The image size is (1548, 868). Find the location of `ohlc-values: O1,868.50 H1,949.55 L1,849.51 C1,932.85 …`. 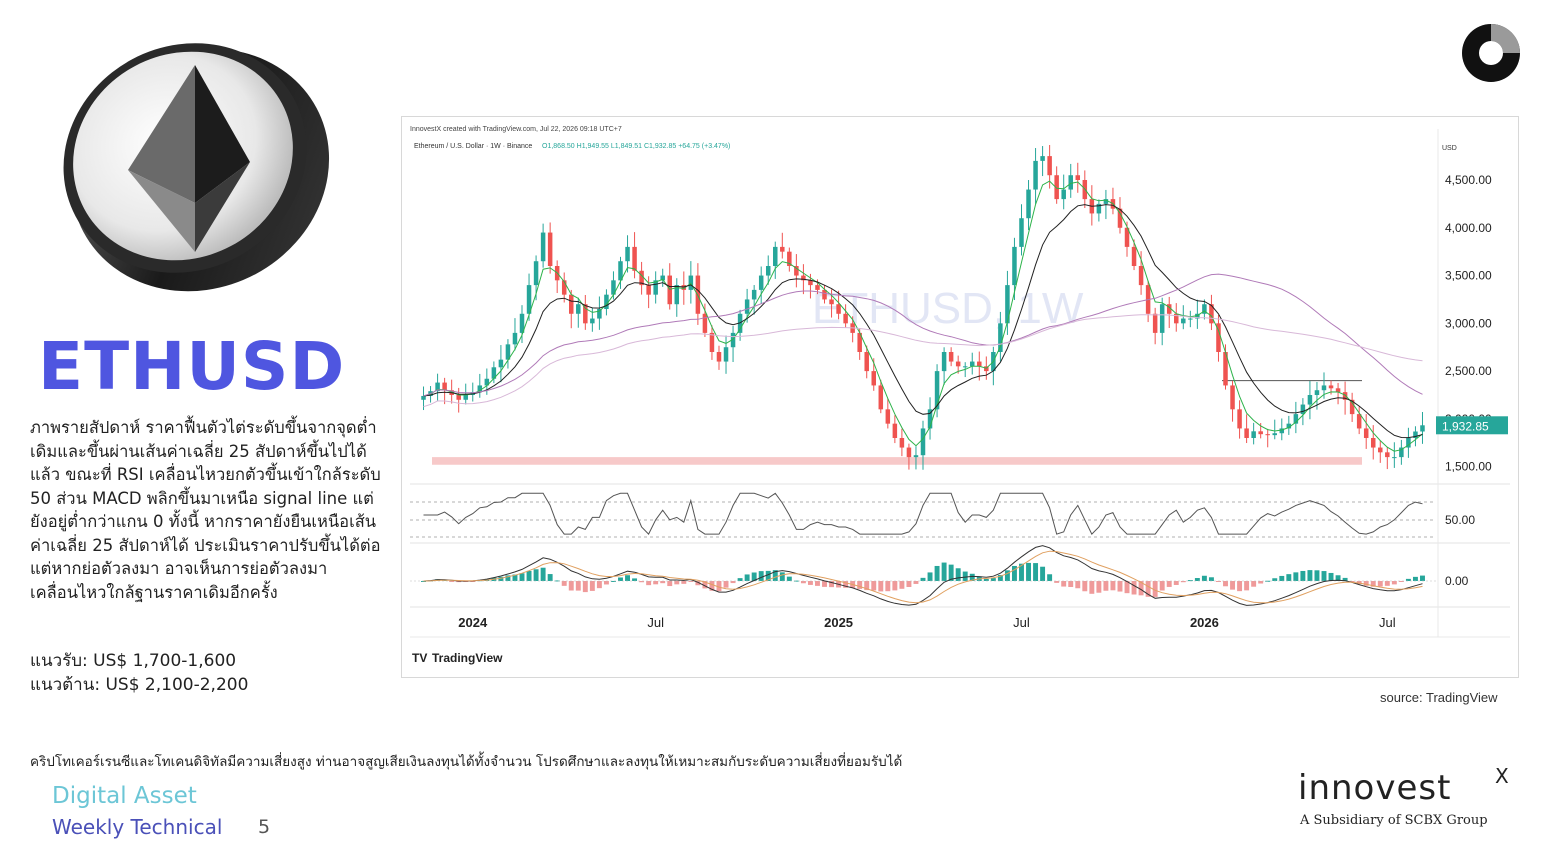

ohlc-values: O1,868.50 H1,949.55 L1,849.51 C1,932.85 … is located at coordinates (636, 146).